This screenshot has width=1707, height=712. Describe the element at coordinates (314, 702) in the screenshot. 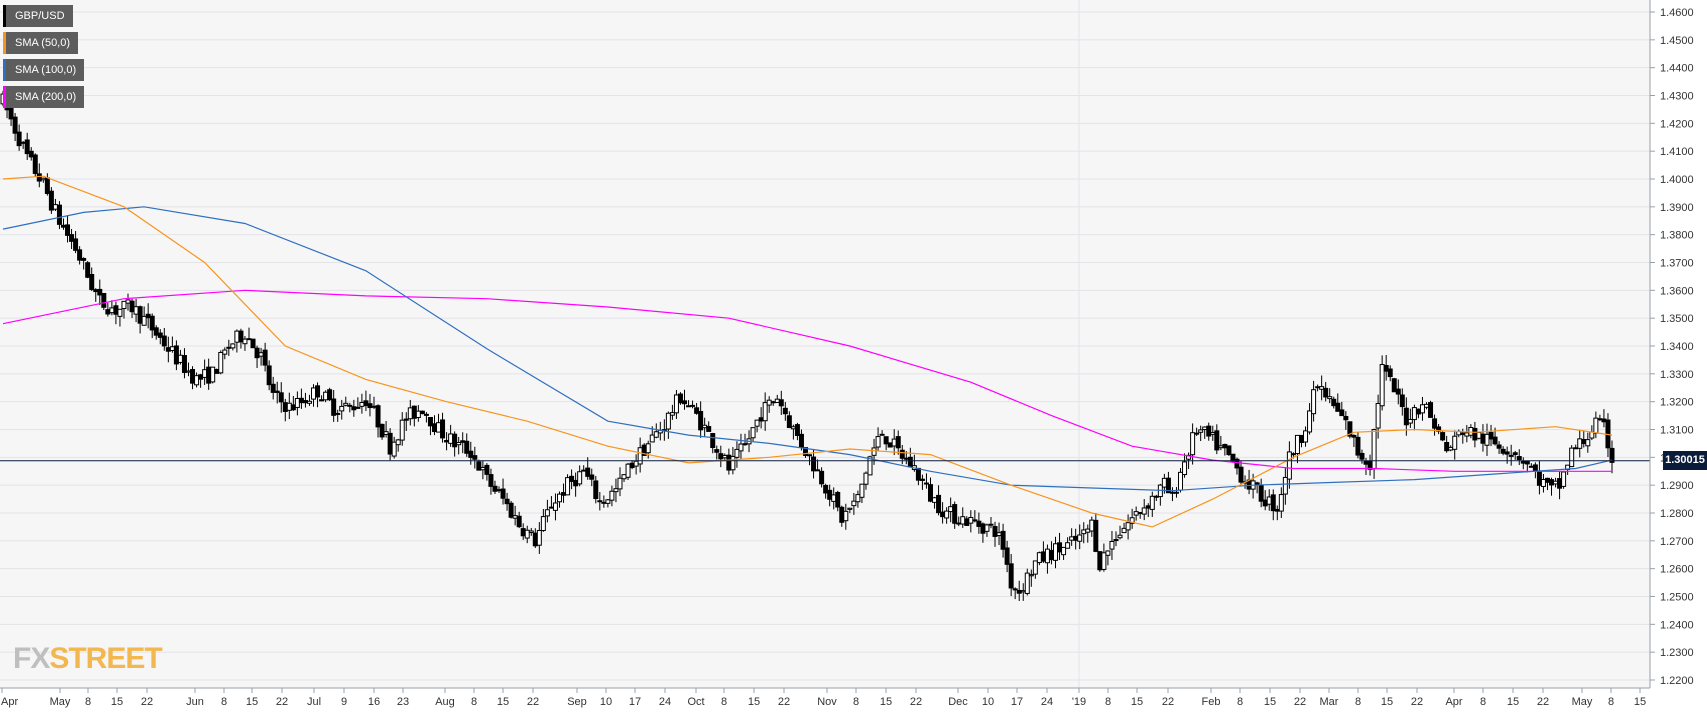

I see `x-tick-label: Jul` at that location.